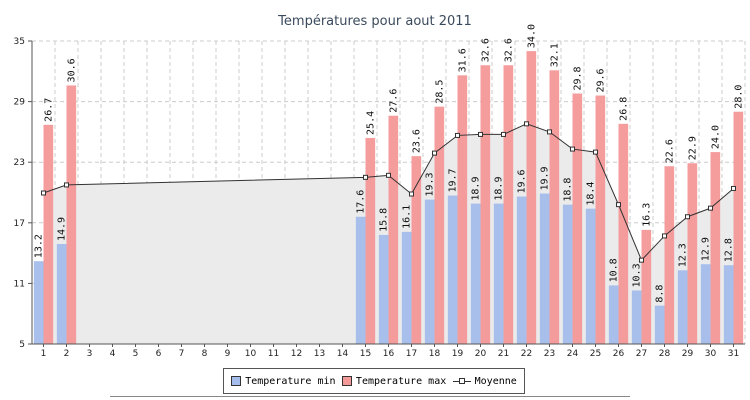 This screenshot has height=400, width=750. Describe the element at coordinates (44, 354) in the screenshot. I see `x-tick-label: 1` at that location.